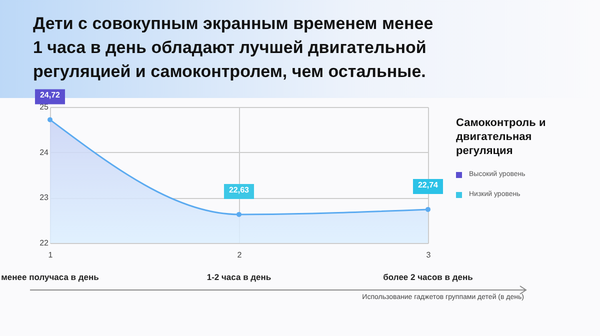 The width and height of the screenshot is (600, 336). What do you see at coordinates (428, 277) in the screenshot?
I see `text: более 2 часов в день` at bounding box center [428, 277].